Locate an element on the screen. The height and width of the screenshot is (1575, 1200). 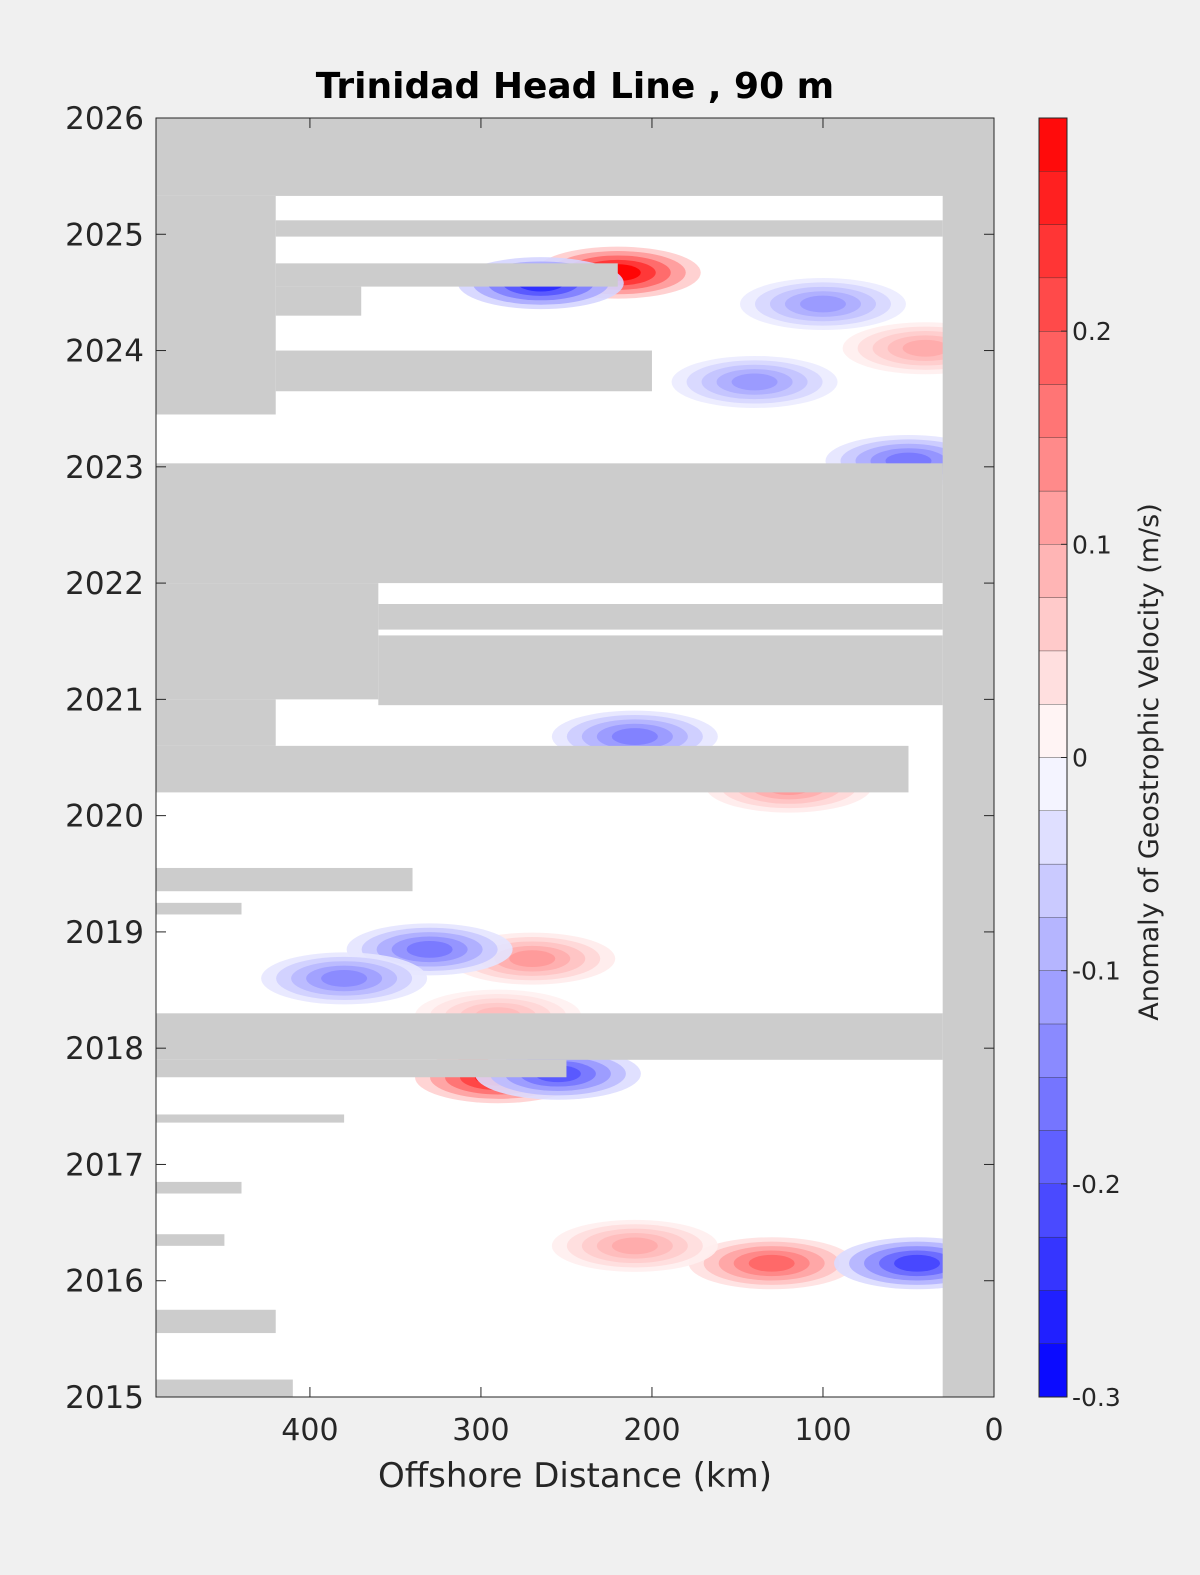
y-tick-label: 2015 is located at coordinates (104, 1398).